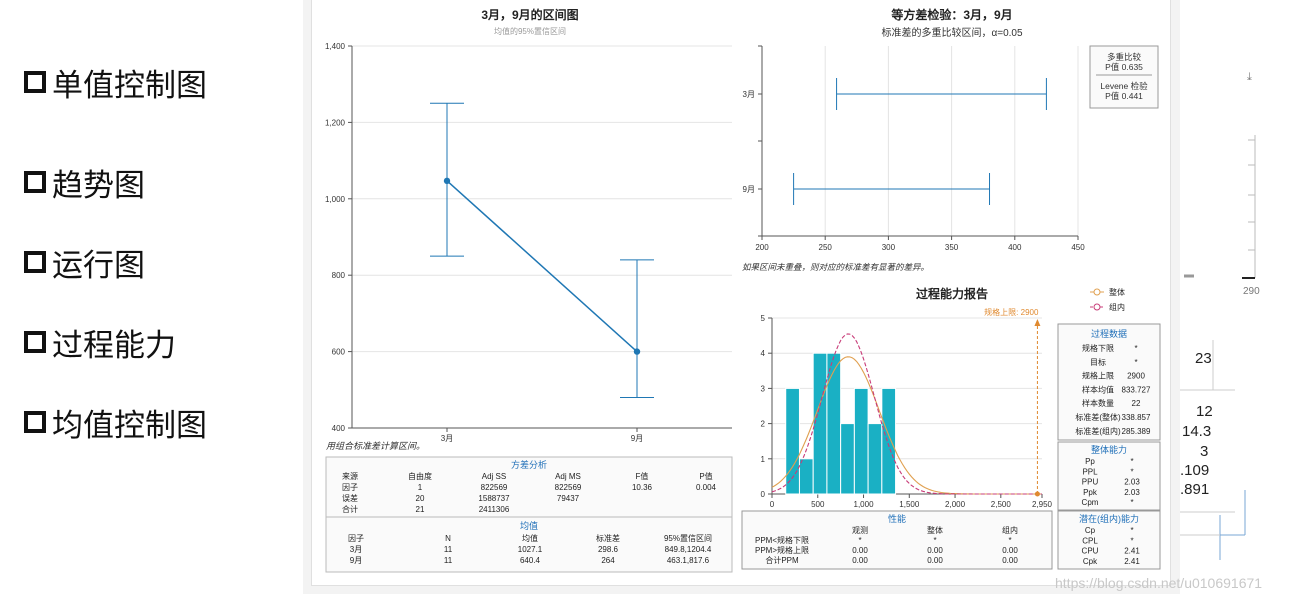 Image resolution: width=1295 pixels, height=608 pixels. Describe the element at coordinates (1203, 358) in the screenshot. I see `background-number: 23` at that location.